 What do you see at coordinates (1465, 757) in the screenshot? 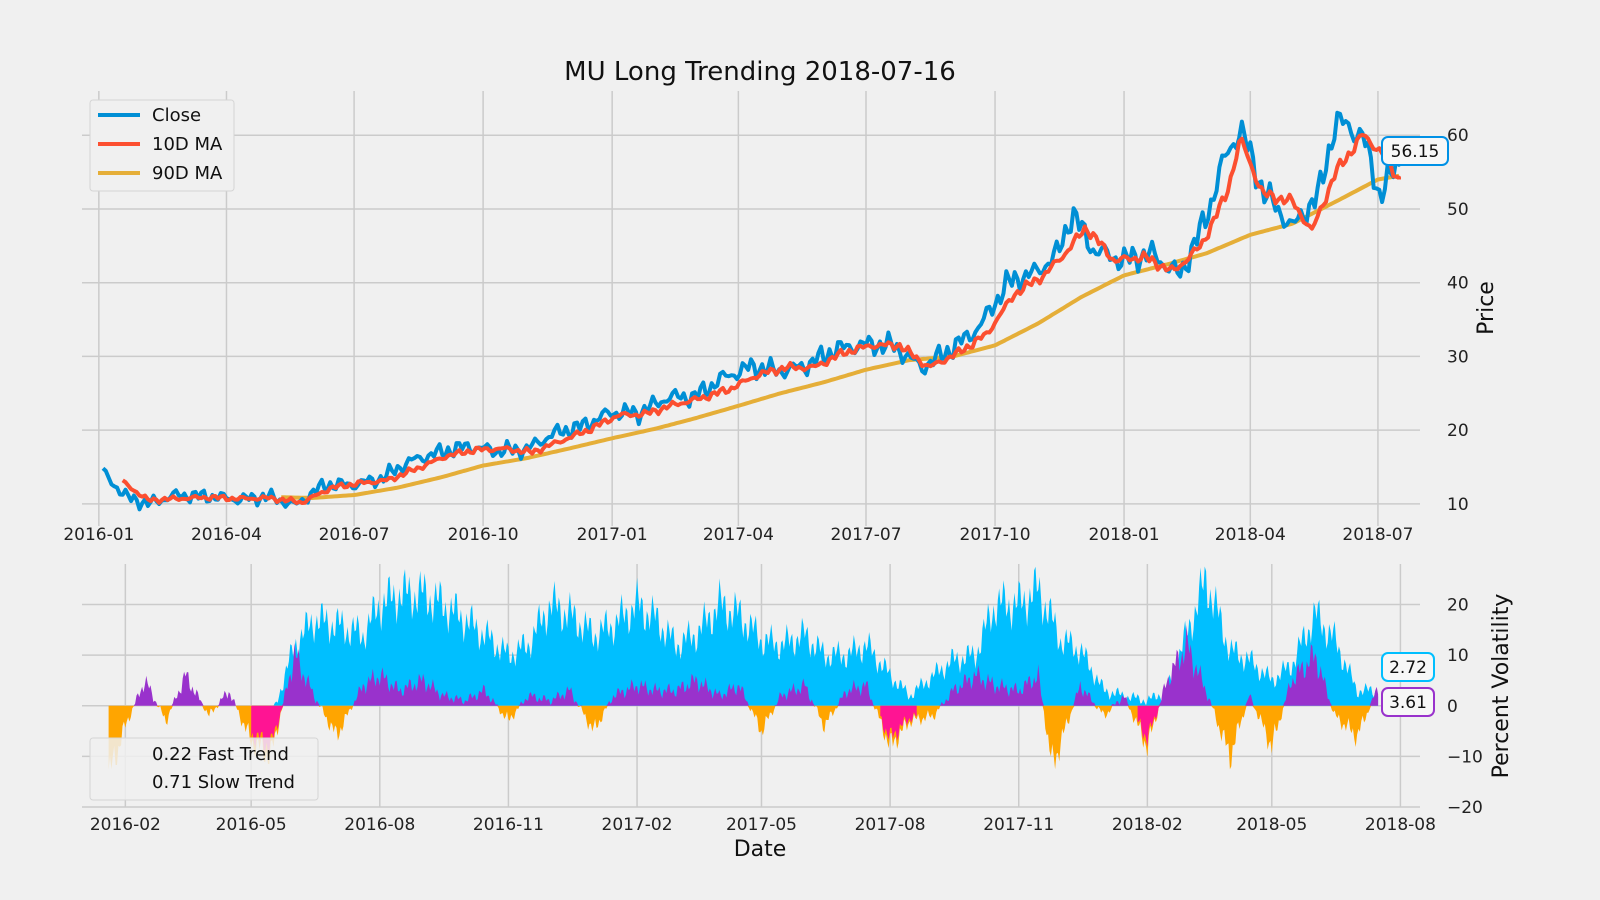
I see `volatility-y-tick-label: −10` at bounding box center [1465, 757].